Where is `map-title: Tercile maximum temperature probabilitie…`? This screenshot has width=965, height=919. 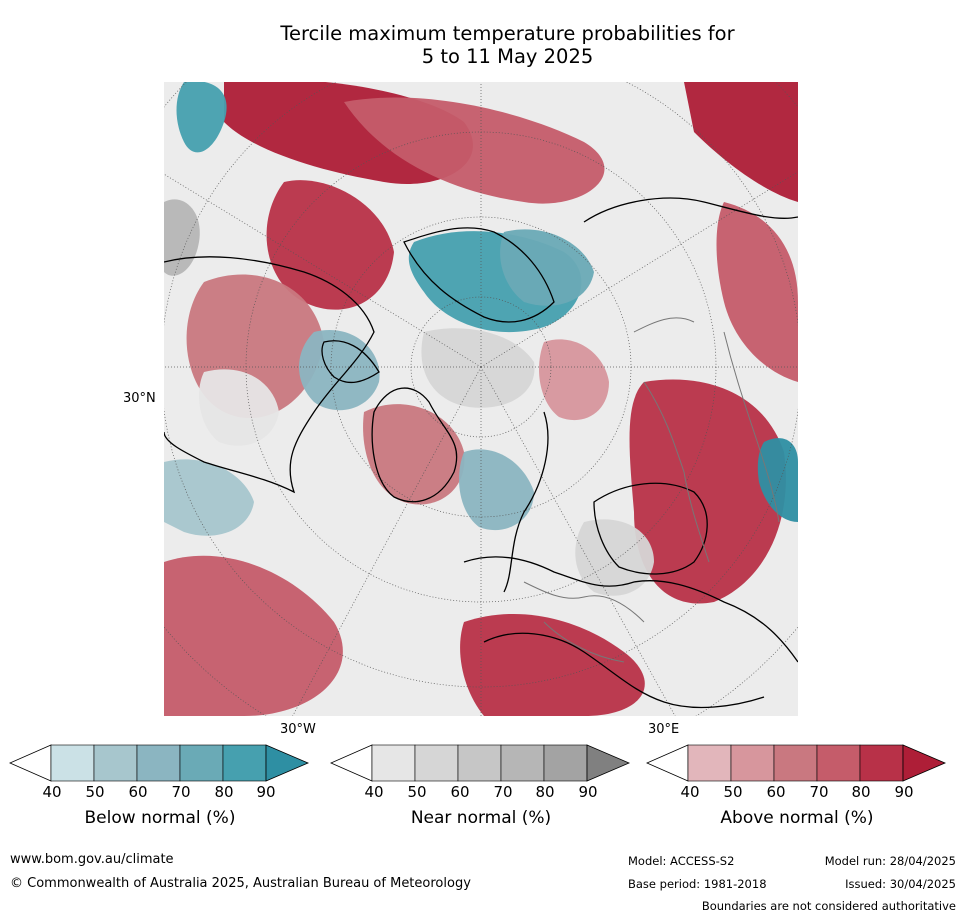 map-title: Tercile maximum temperature probabilitie… is located at coordinates (507, 45).